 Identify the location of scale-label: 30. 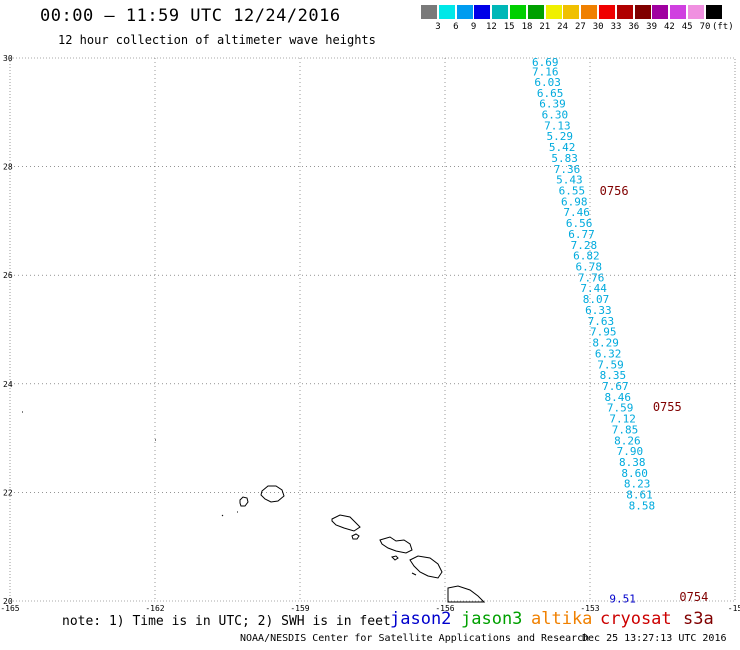
(598, 27).